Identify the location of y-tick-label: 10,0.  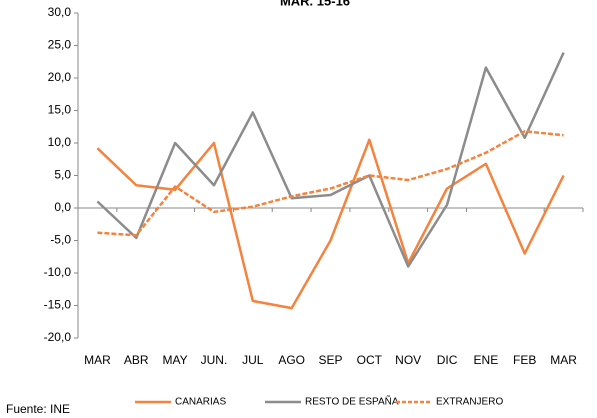
(60, 142).